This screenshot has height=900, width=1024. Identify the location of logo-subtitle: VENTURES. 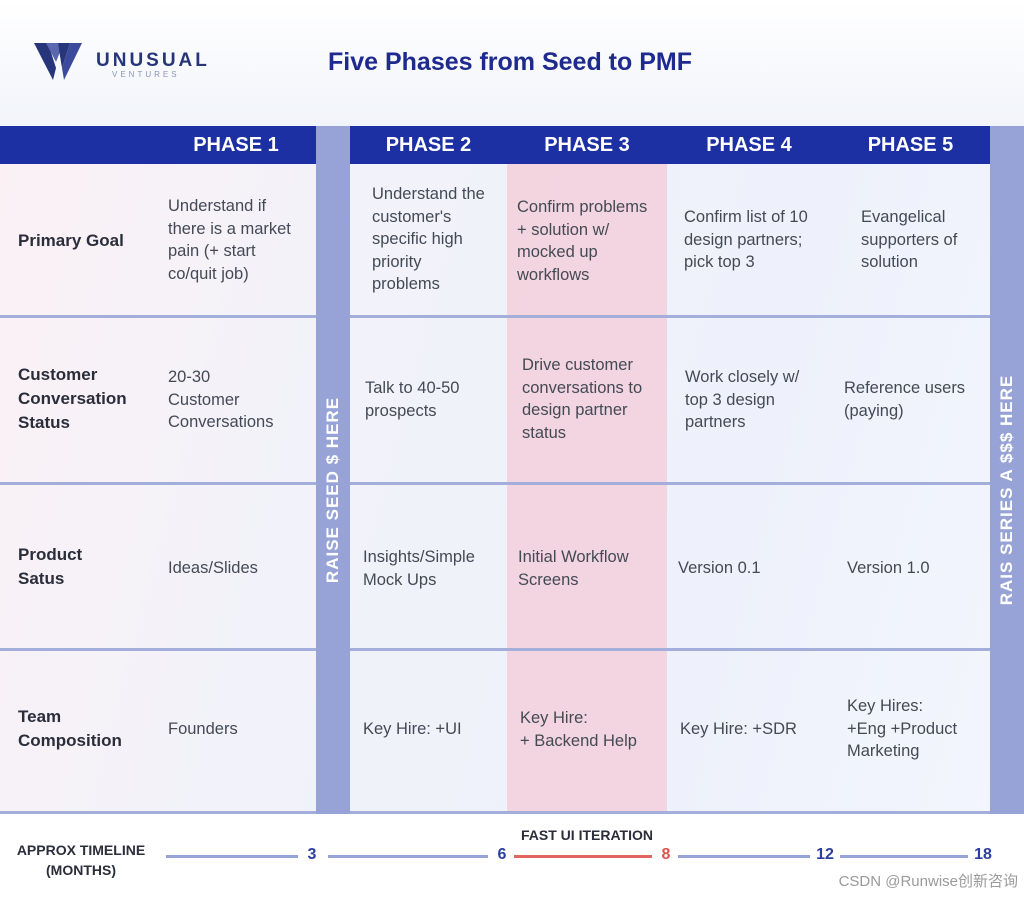
(146, 74).